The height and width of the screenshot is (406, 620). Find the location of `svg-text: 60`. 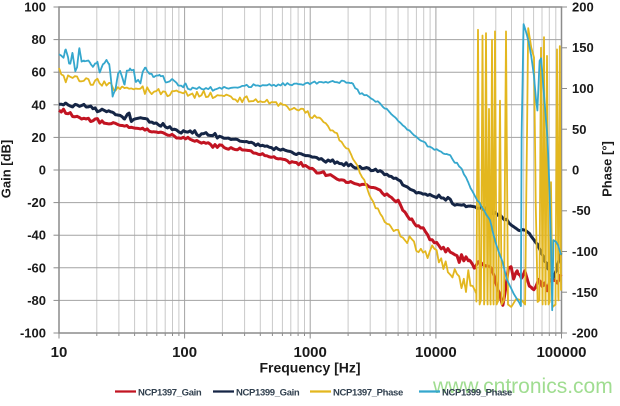

svg-text: 60 is located at coordinates (39, 72).